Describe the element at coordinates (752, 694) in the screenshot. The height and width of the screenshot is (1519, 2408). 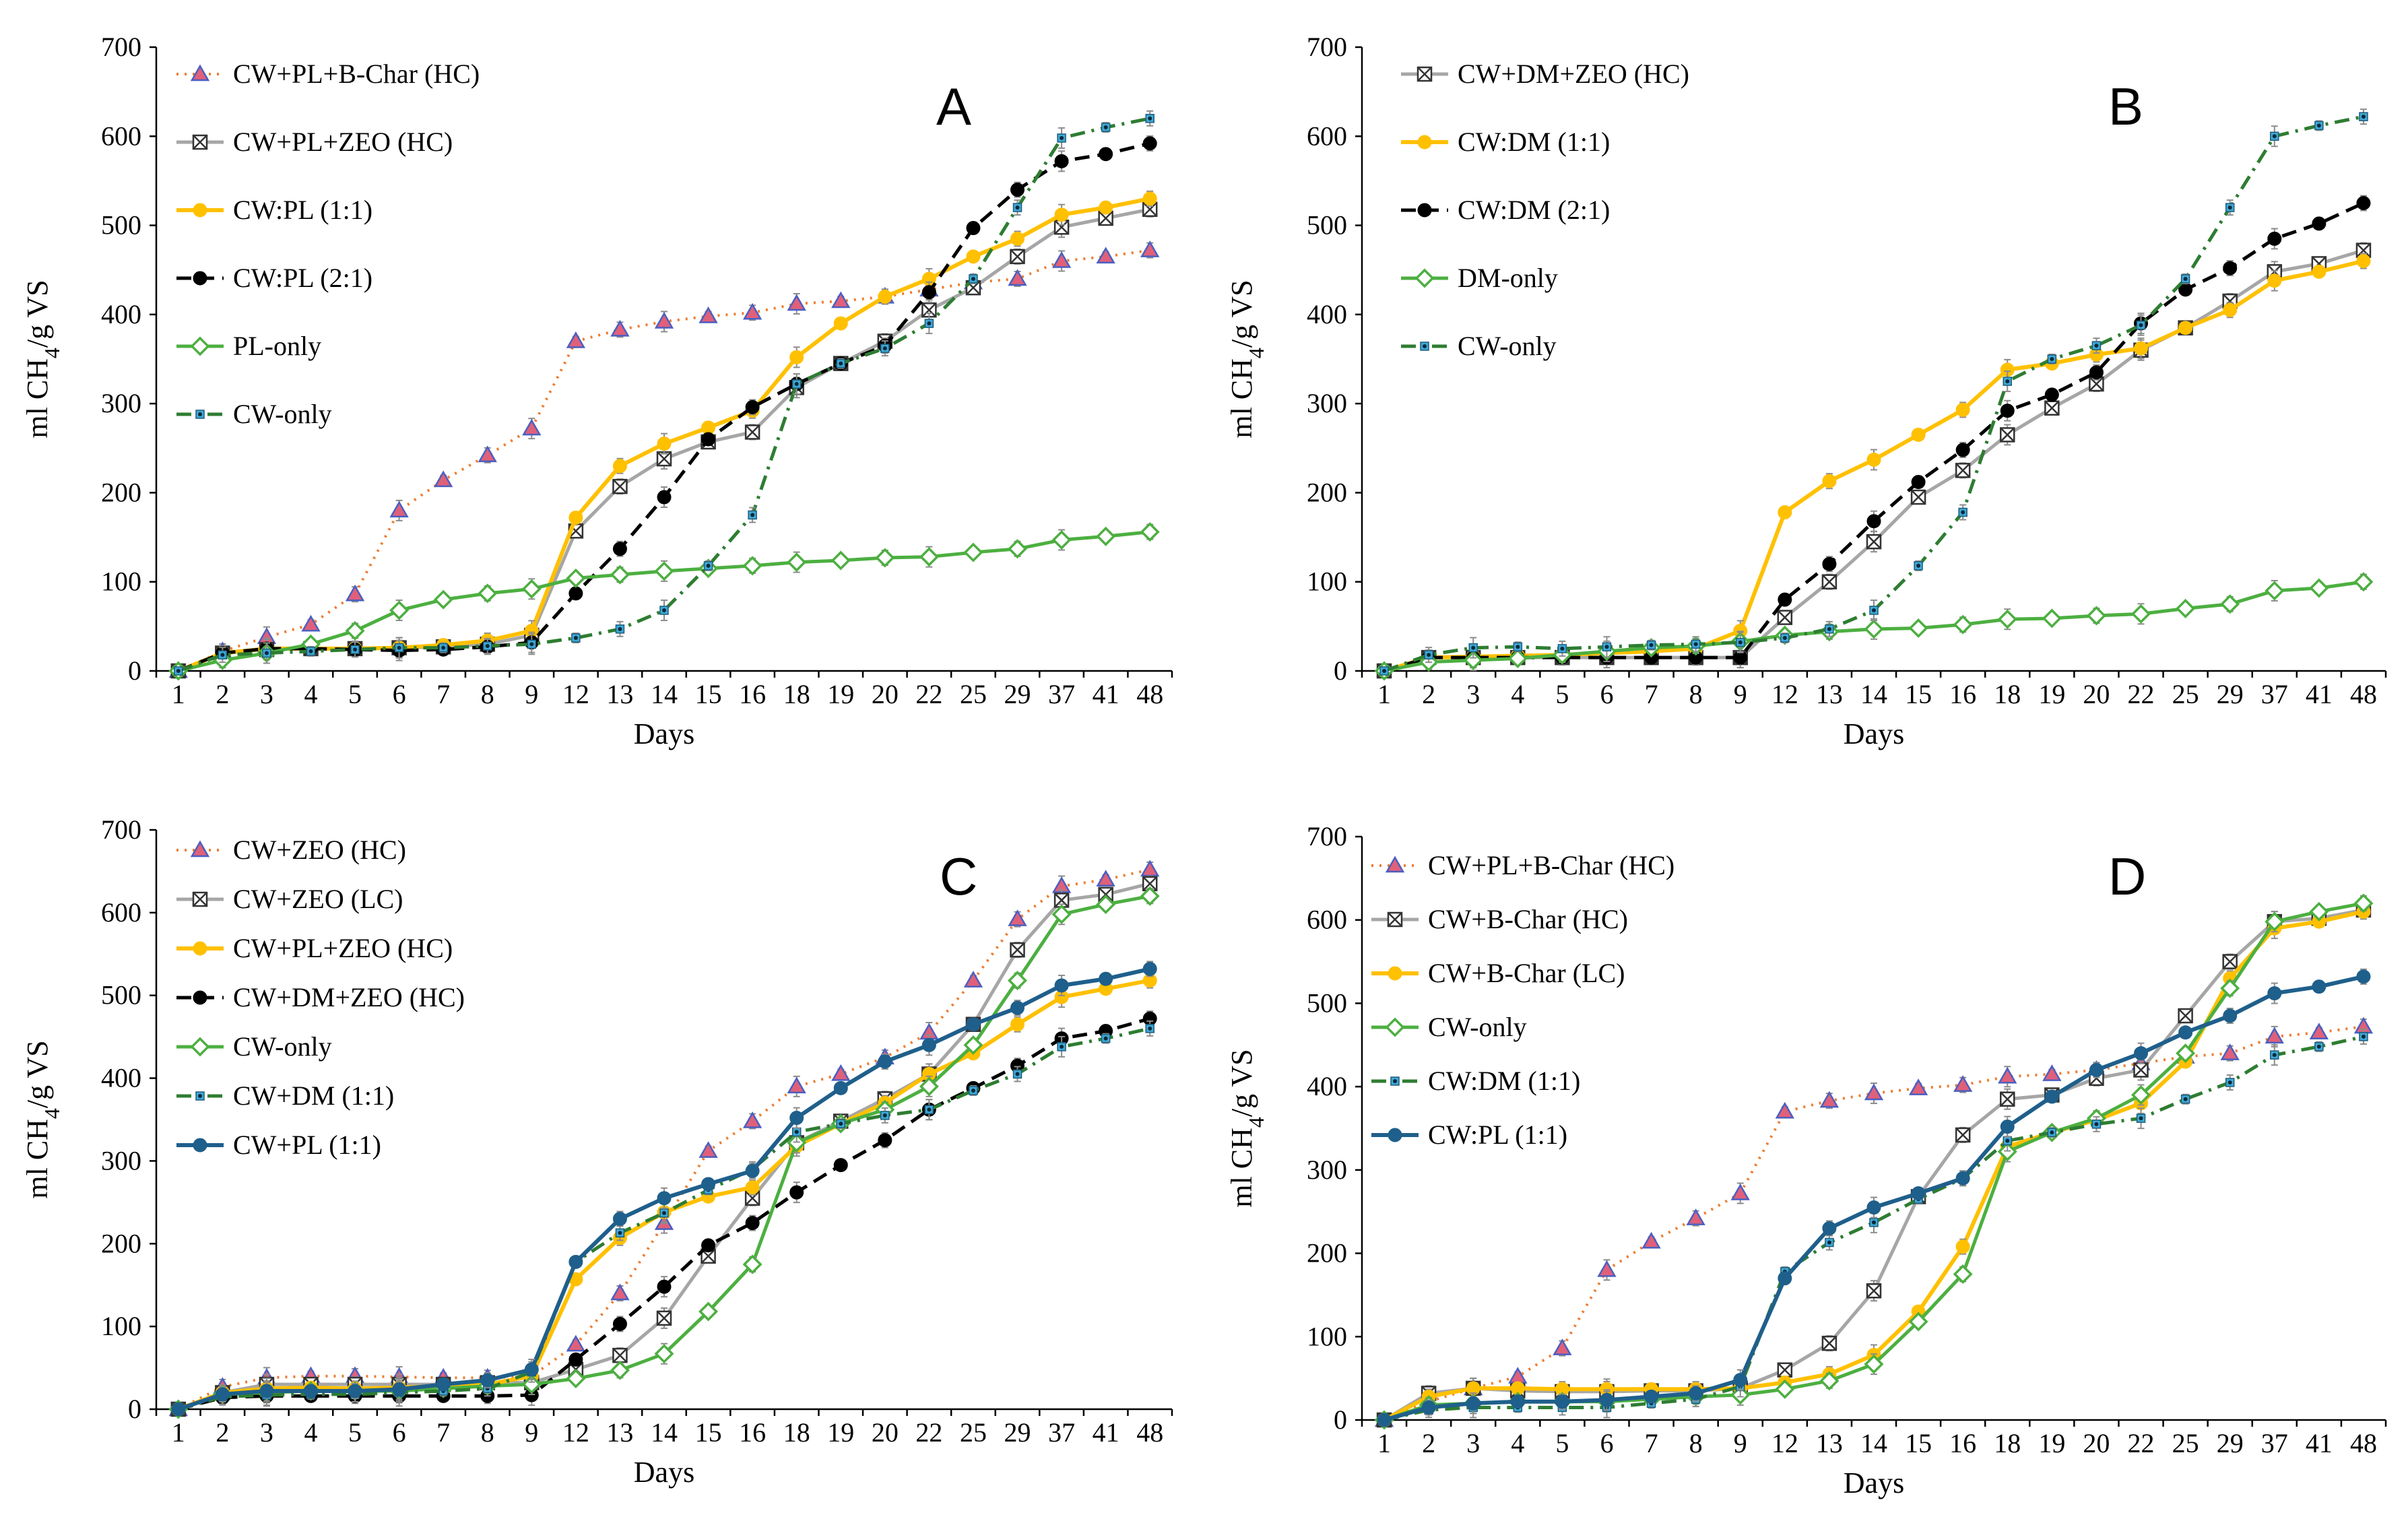
I see `x-tick-label: 16` at that location.